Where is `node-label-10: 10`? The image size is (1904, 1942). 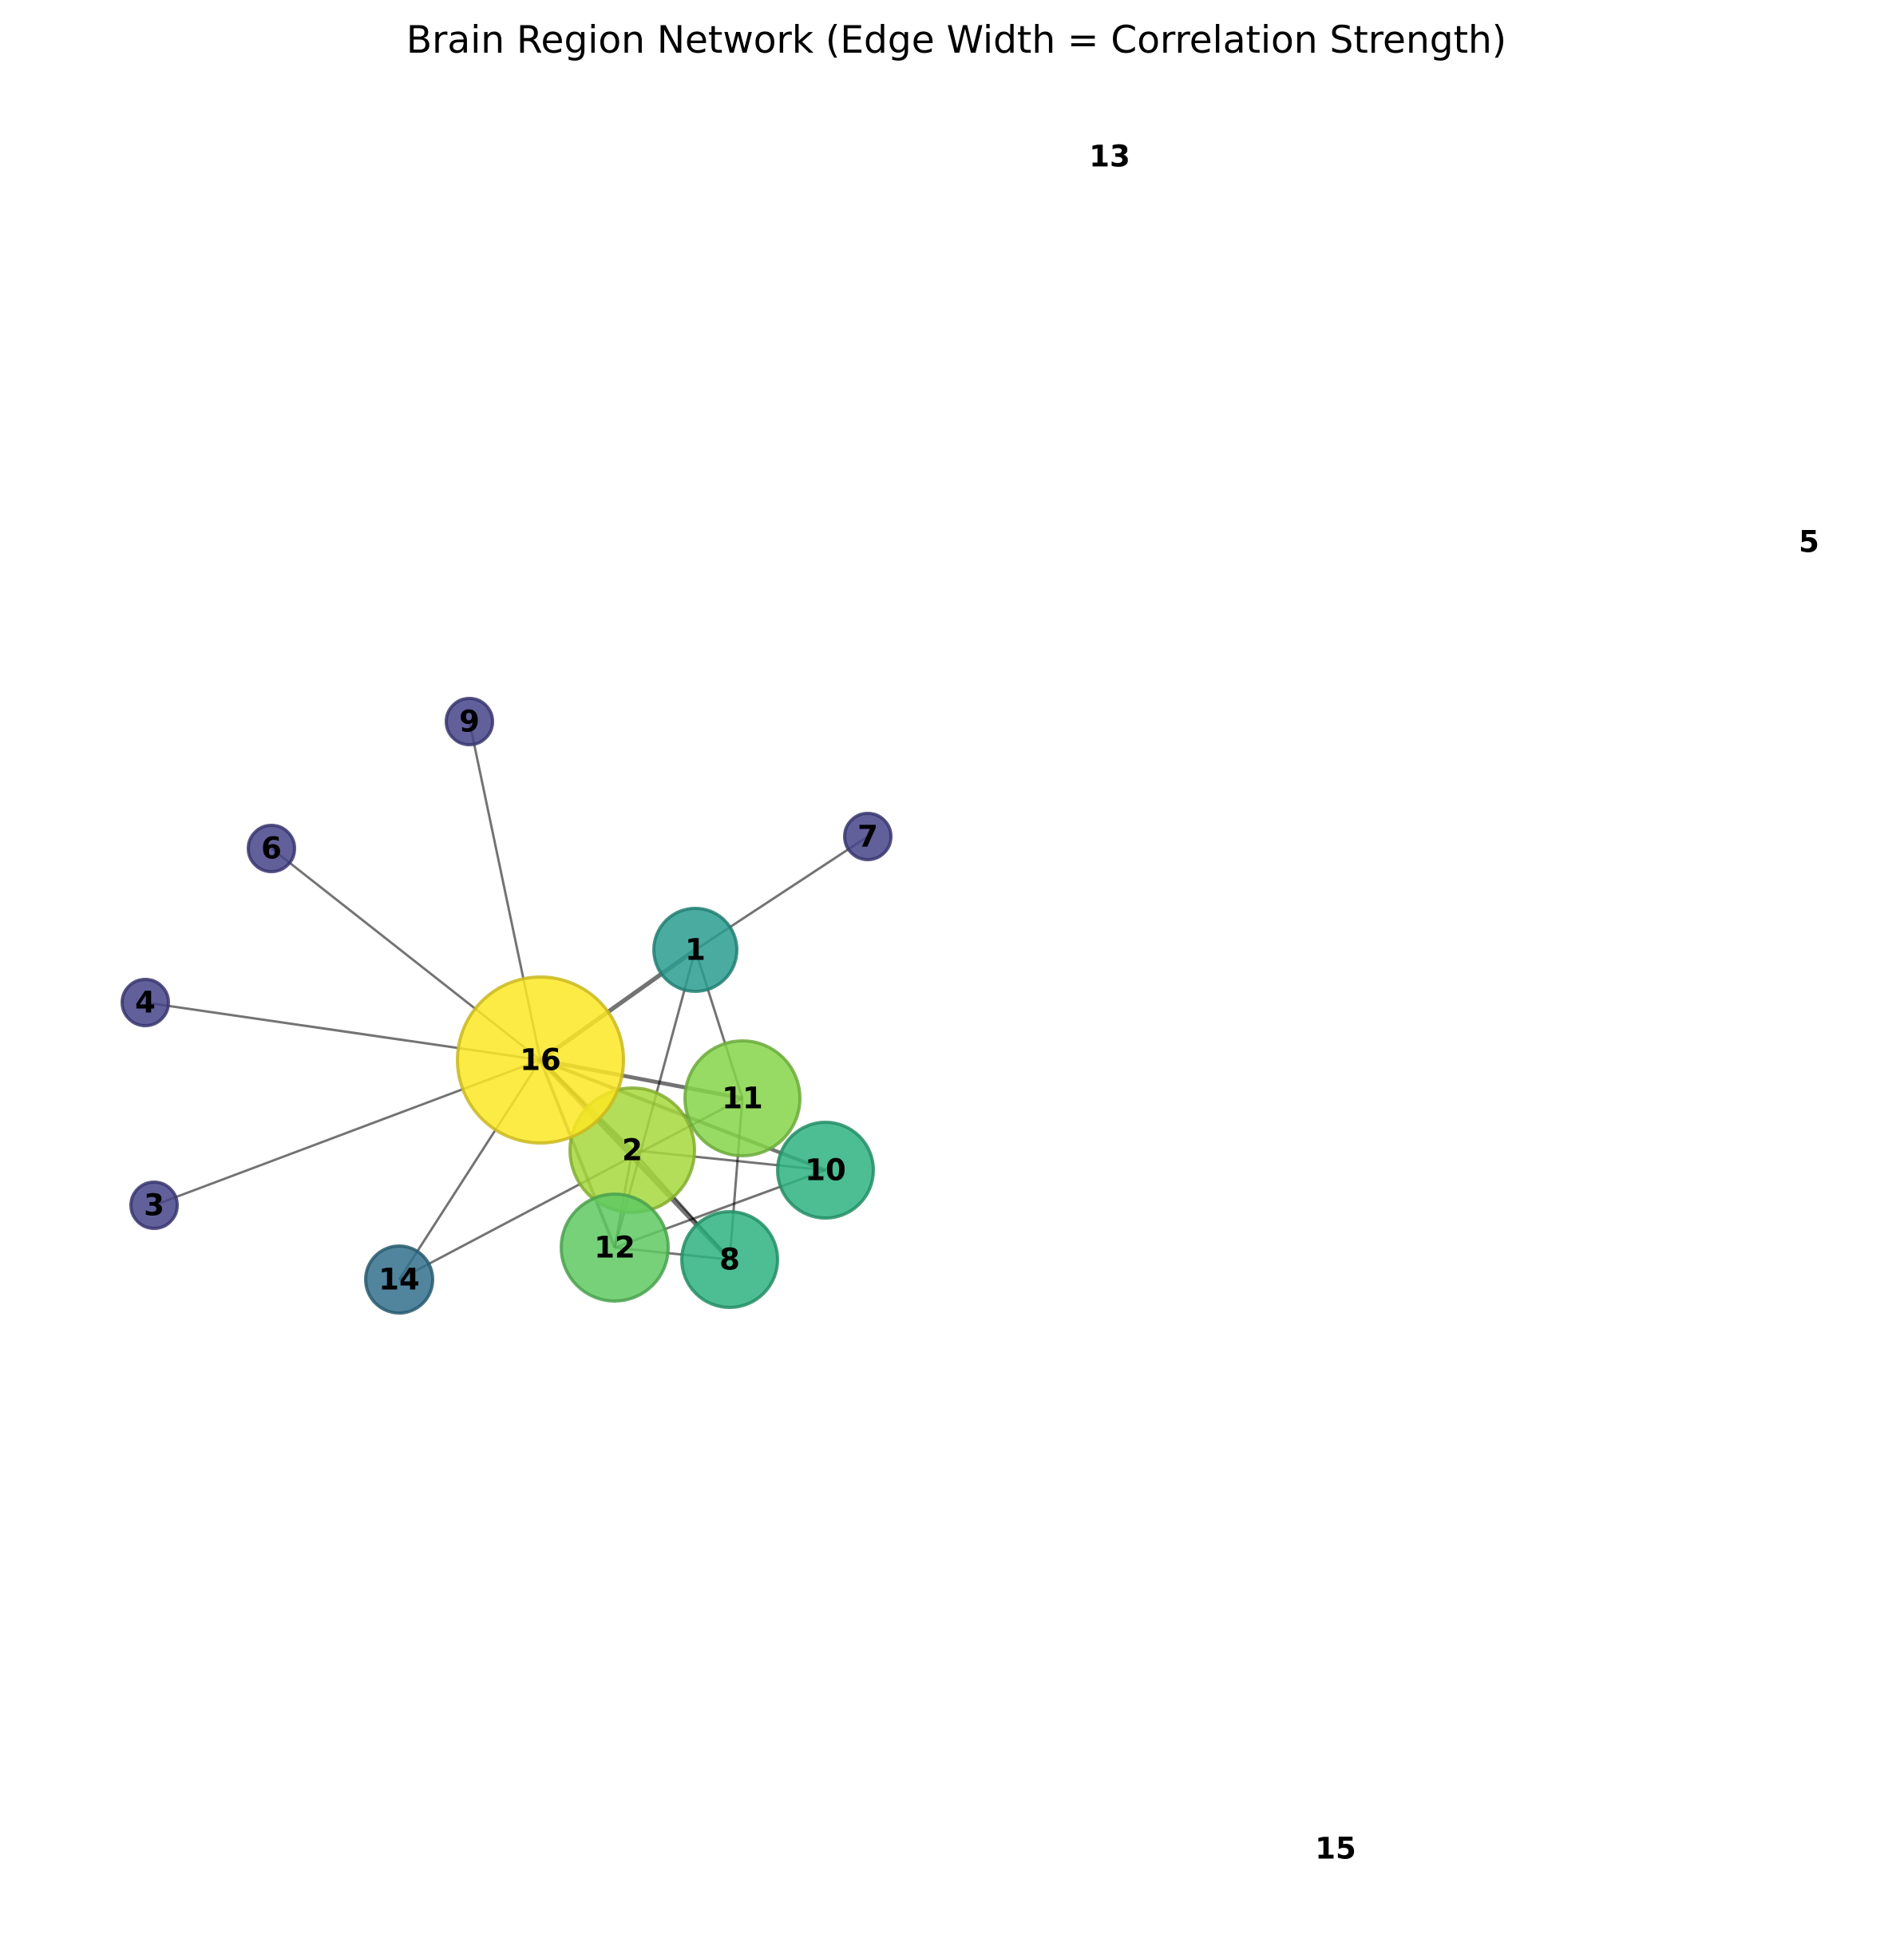 node-label-10: 10 is located at coordinates (825, 1170).